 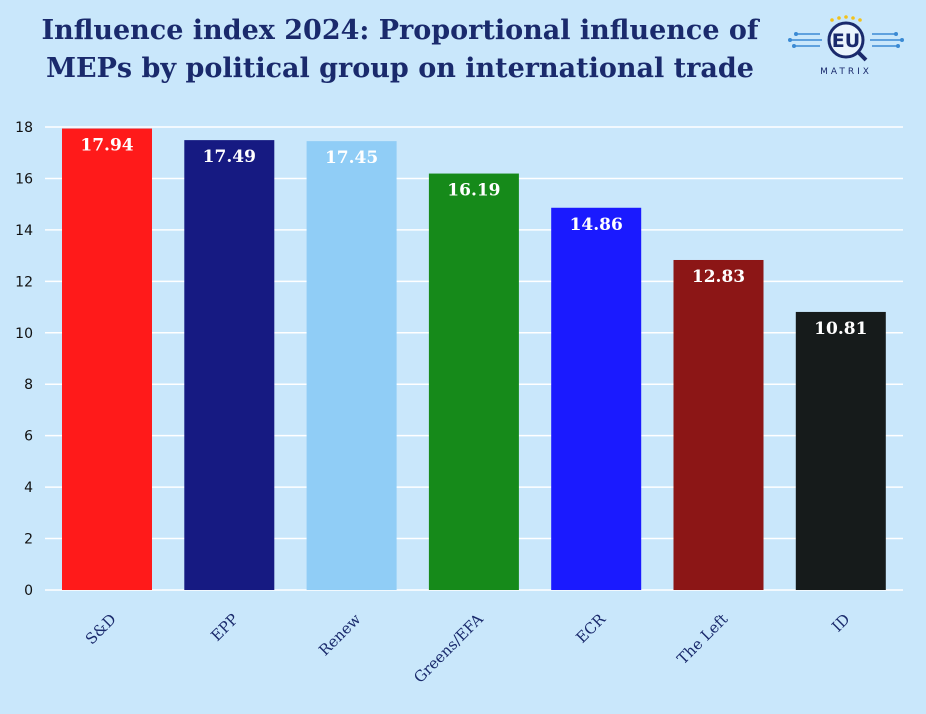 I want to click on category-label: ECR, so click(x=590, y=628).